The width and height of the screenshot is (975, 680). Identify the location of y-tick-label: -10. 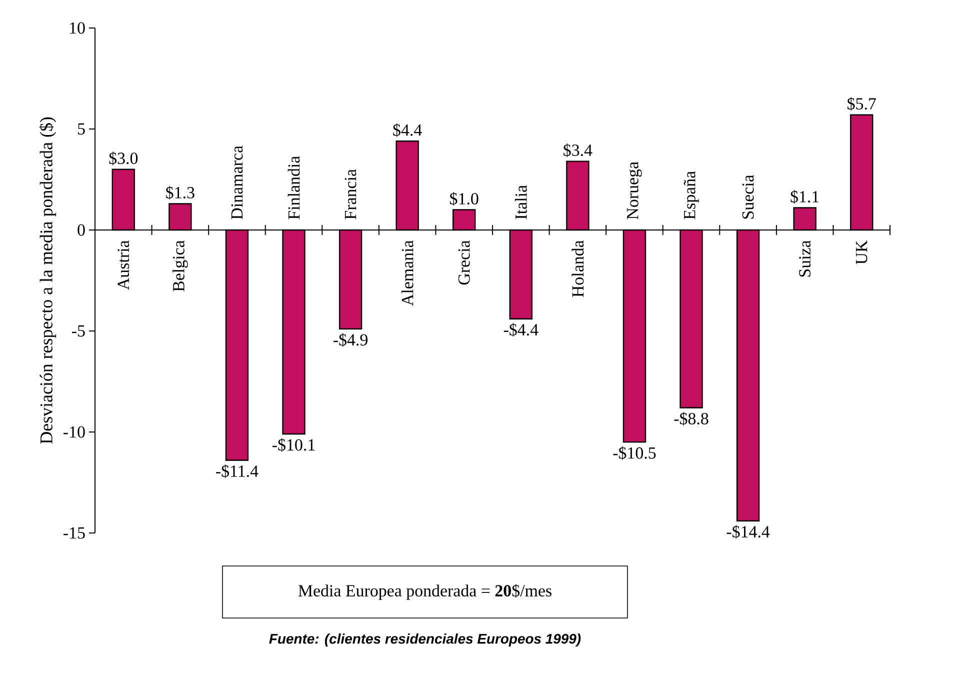
(74, 432).